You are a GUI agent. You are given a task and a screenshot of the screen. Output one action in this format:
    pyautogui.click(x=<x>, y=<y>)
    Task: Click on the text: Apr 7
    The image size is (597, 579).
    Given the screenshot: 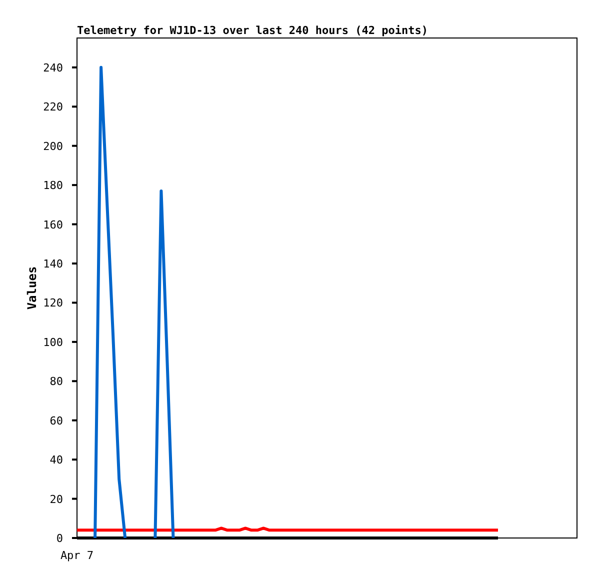 What is the action you would take?
    pyautogui.click(x=77, y=555)
    